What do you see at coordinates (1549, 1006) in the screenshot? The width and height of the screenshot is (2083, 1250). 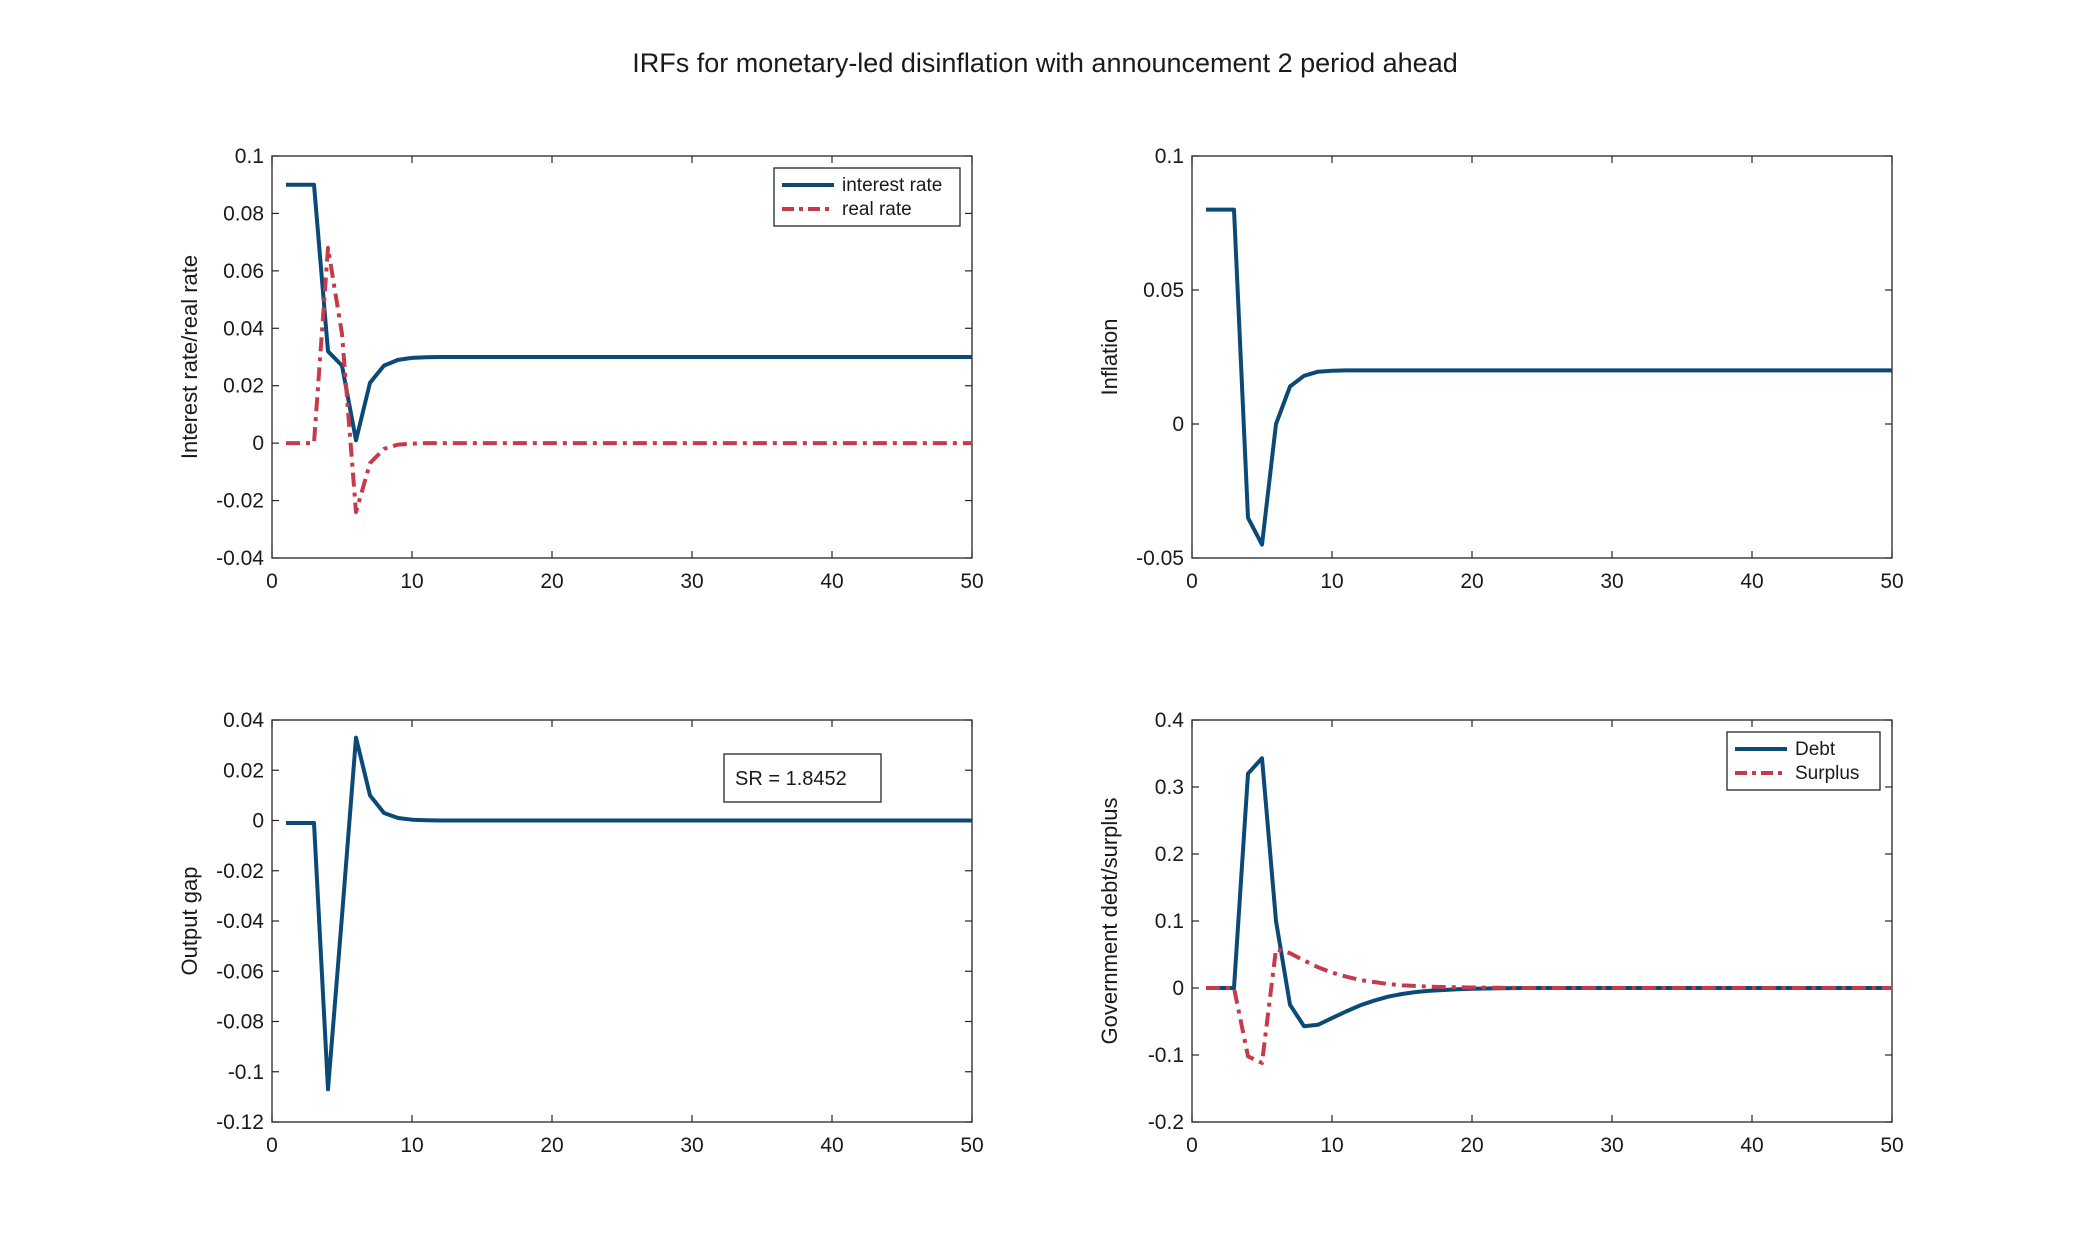 I see `series-line-surplus` at bounding box center [1549, 1006].